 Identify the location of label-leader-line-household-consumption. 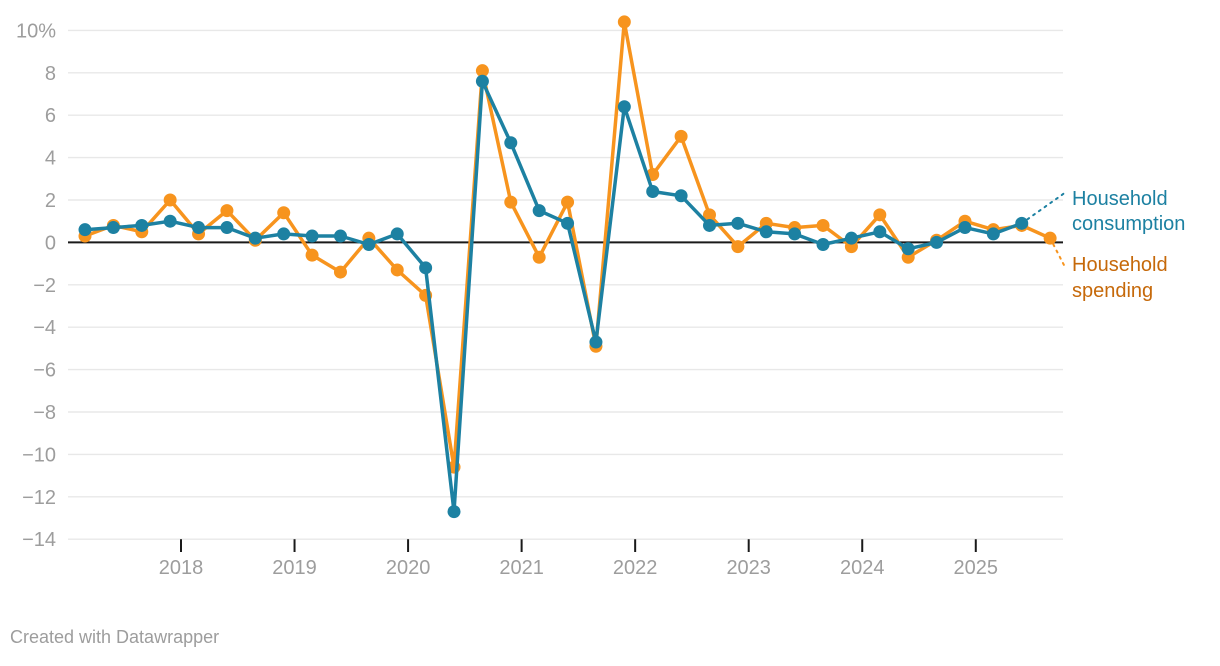
(1043, 208).